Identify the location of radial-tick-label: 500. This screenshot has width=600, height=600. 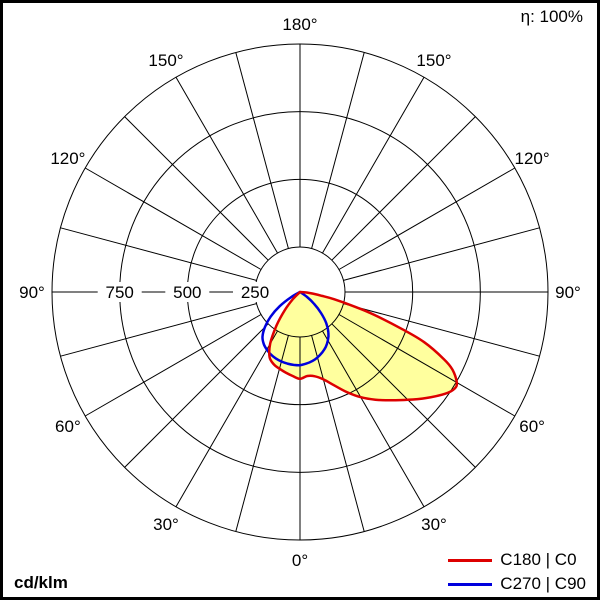
(187, 292).